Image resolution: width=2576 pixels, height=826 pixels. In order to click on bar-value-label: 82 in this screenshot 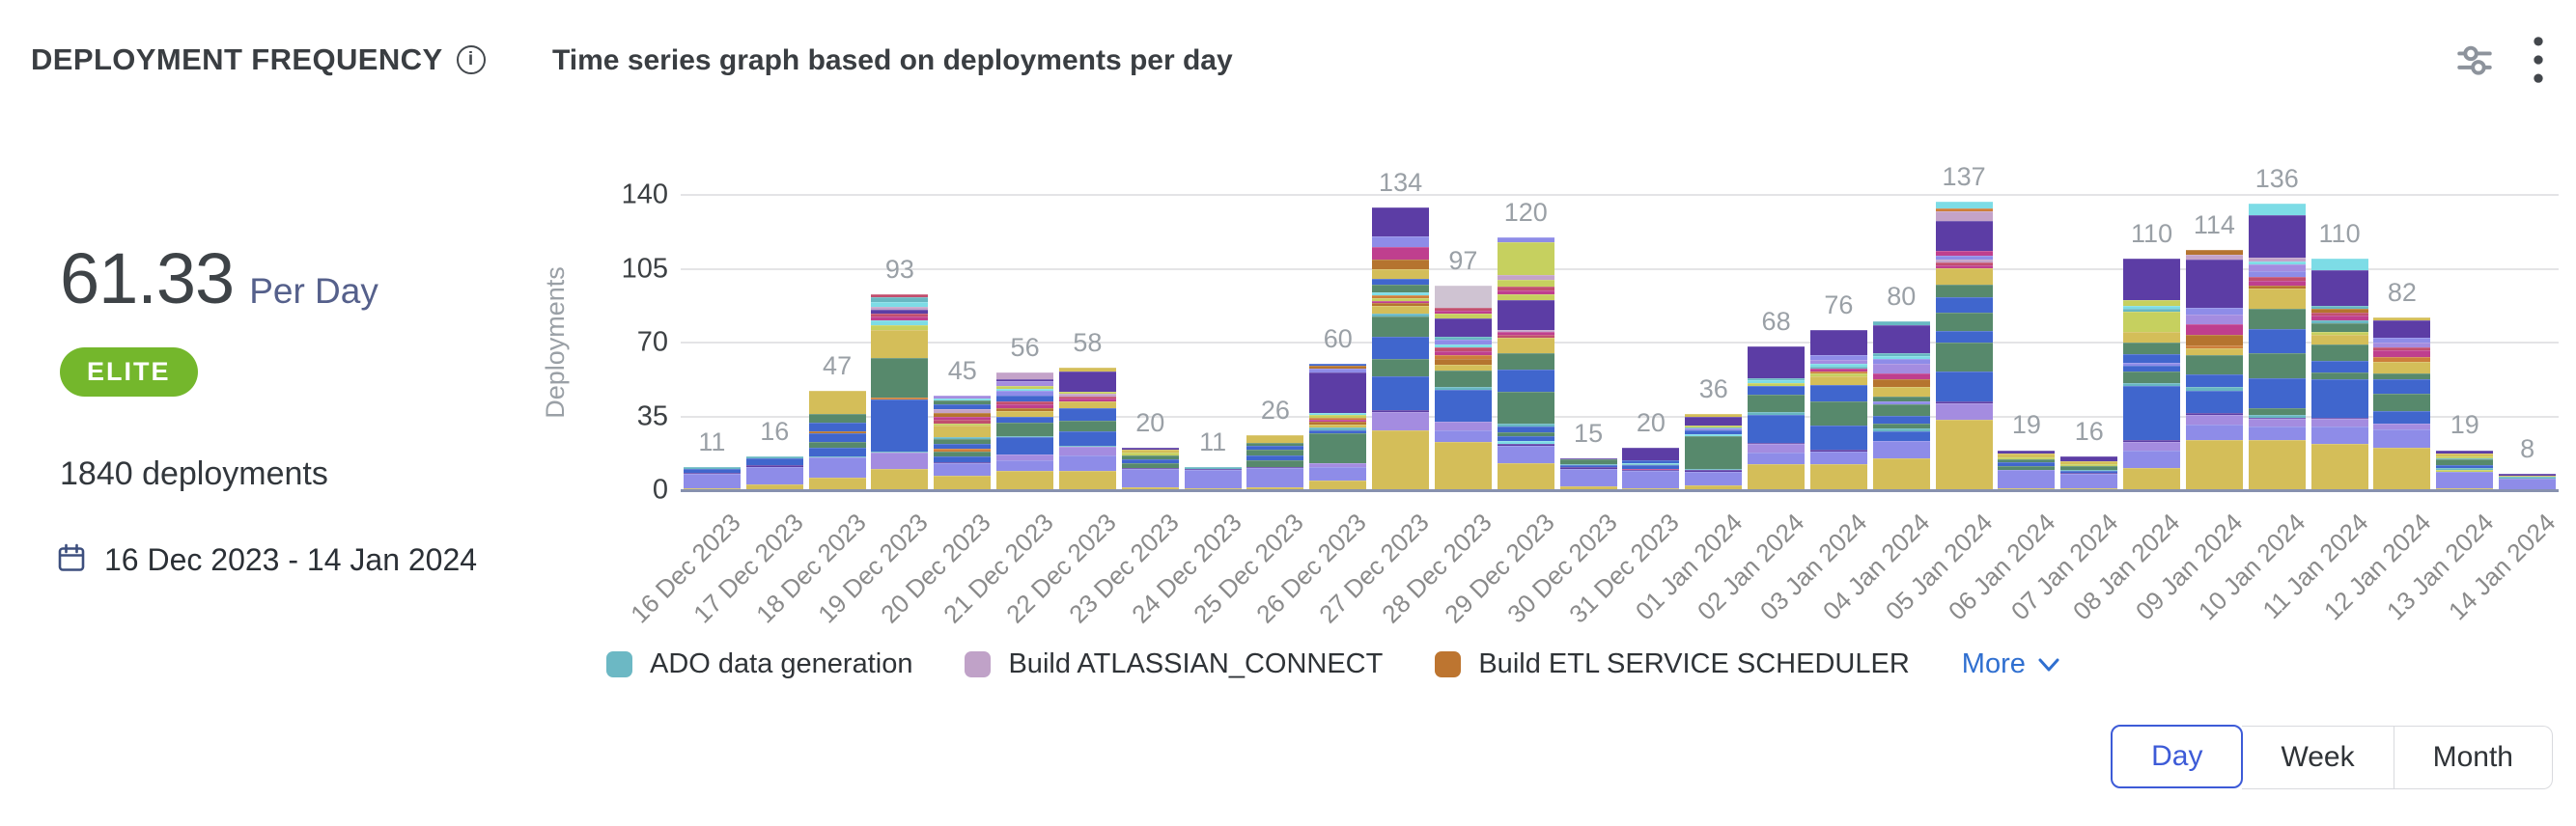, I will do `click(2402, 292)`.